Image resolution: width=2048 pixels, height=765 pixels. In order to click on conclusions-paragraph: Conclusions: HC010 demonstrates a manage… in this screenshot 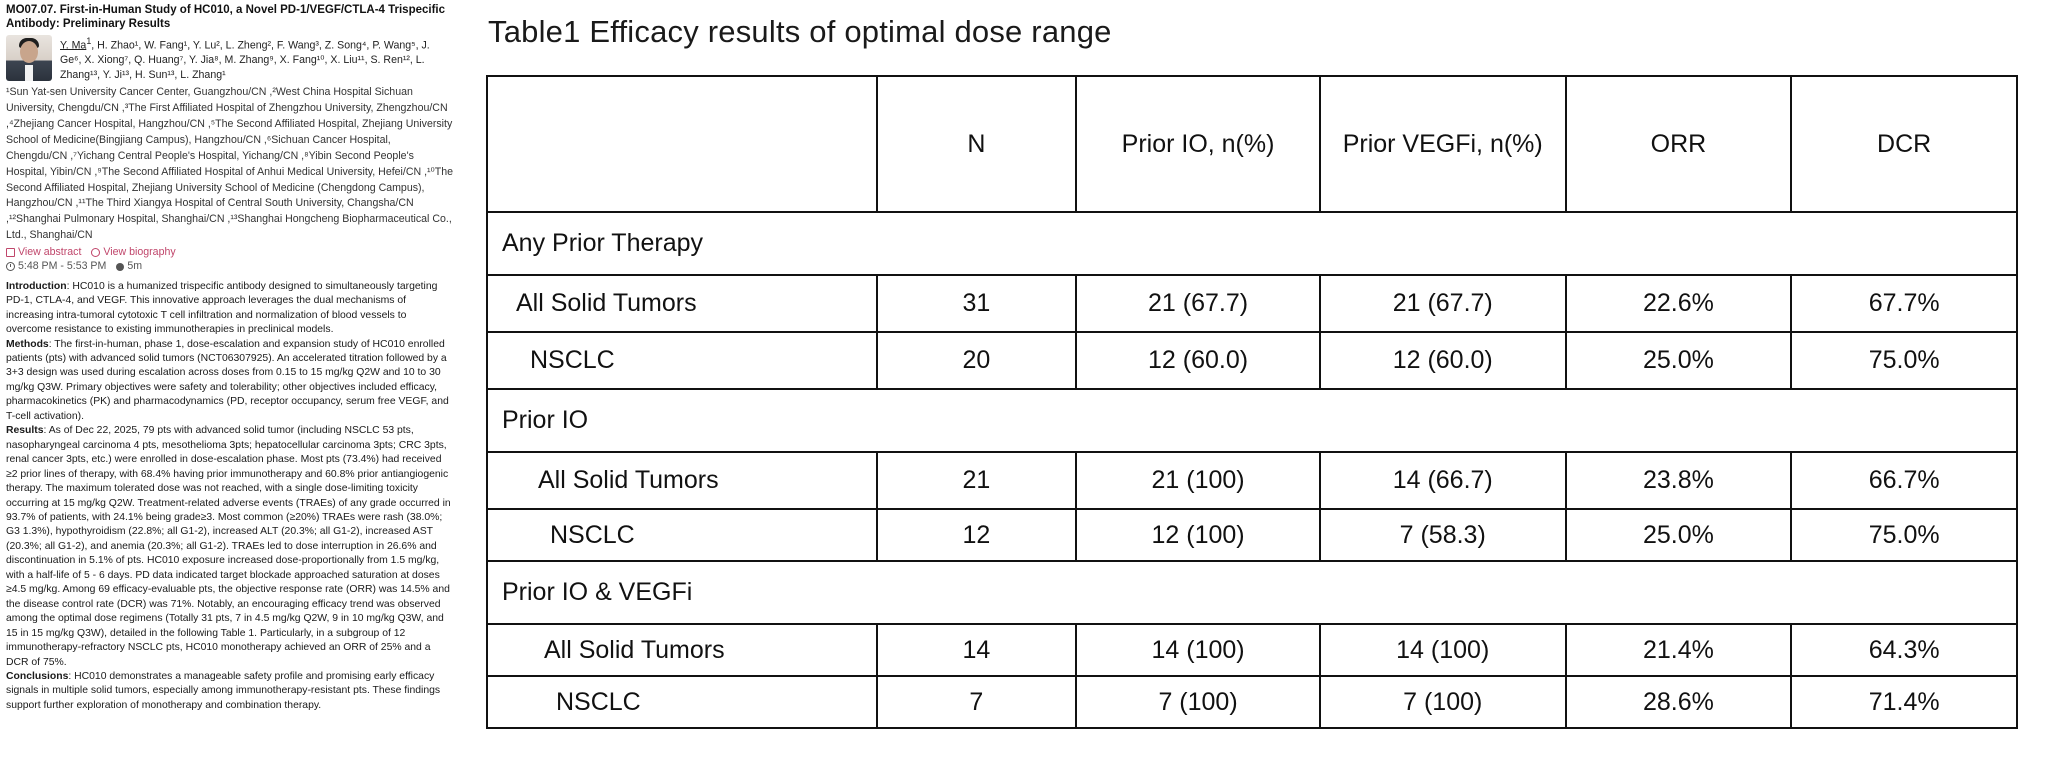, I will do `click(230, 691)`.